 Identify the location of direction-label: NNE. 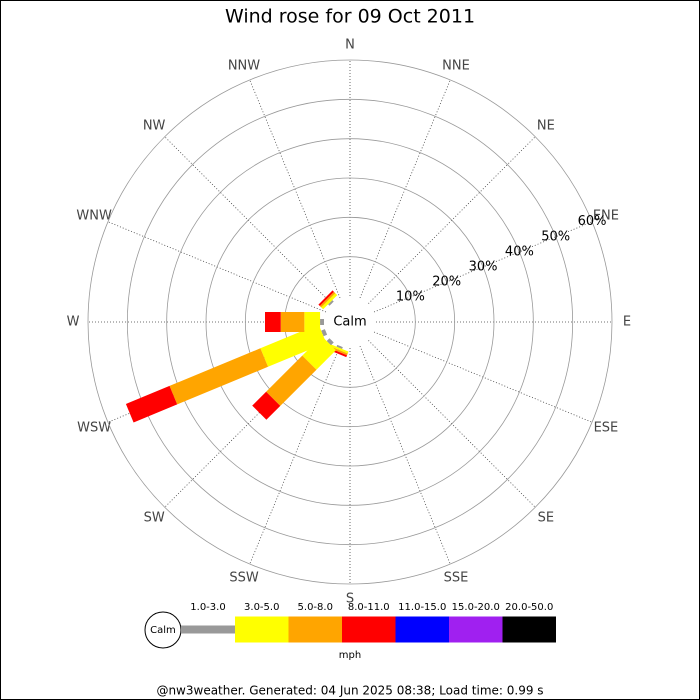
(456, 66).